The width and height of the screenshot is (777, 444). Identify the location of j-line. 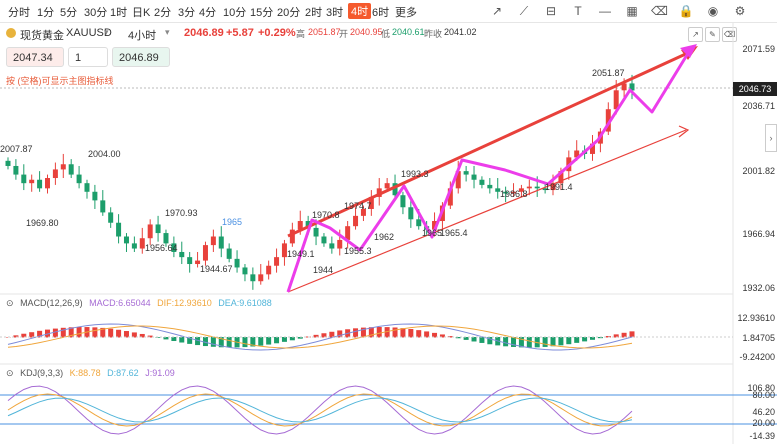
(320, 410).